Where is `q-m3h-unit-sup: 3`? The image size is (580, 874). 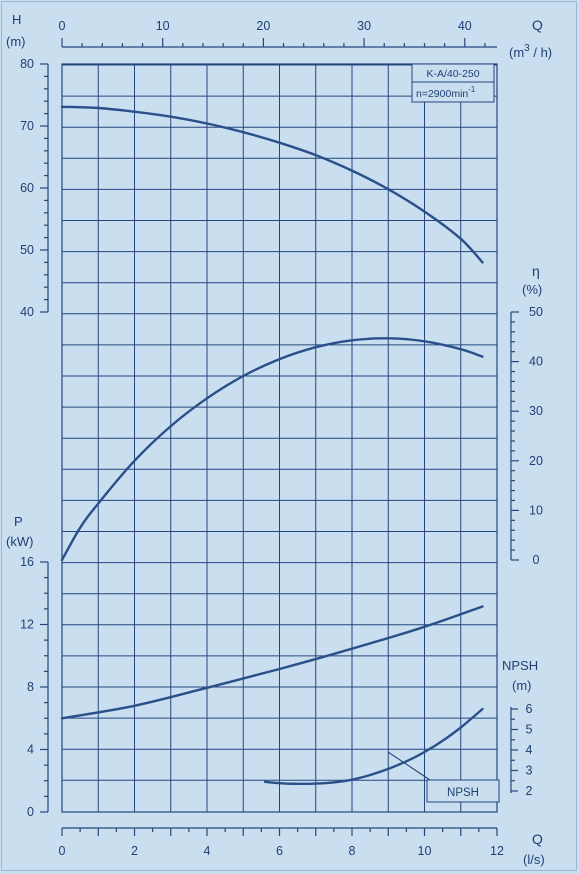 q-m3h-unit-sup: 3 is located at coordinates (527, 48).